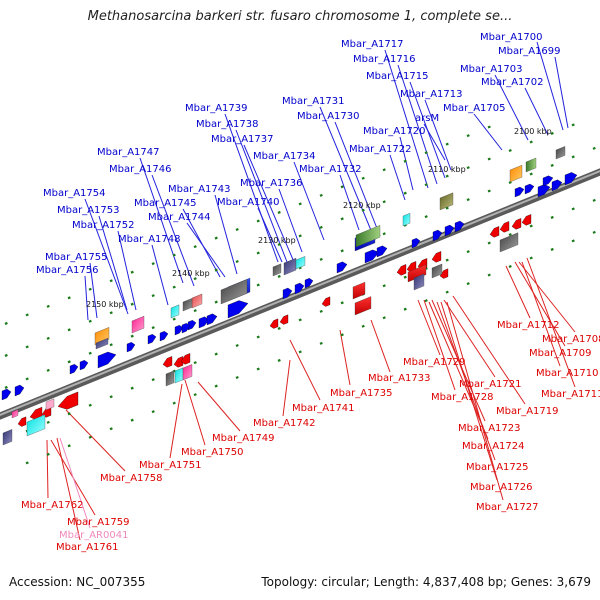  Describe the element at coordinates (248, 202) in the screenshot. I see `gene-label: Mbar_A1740` at that location.